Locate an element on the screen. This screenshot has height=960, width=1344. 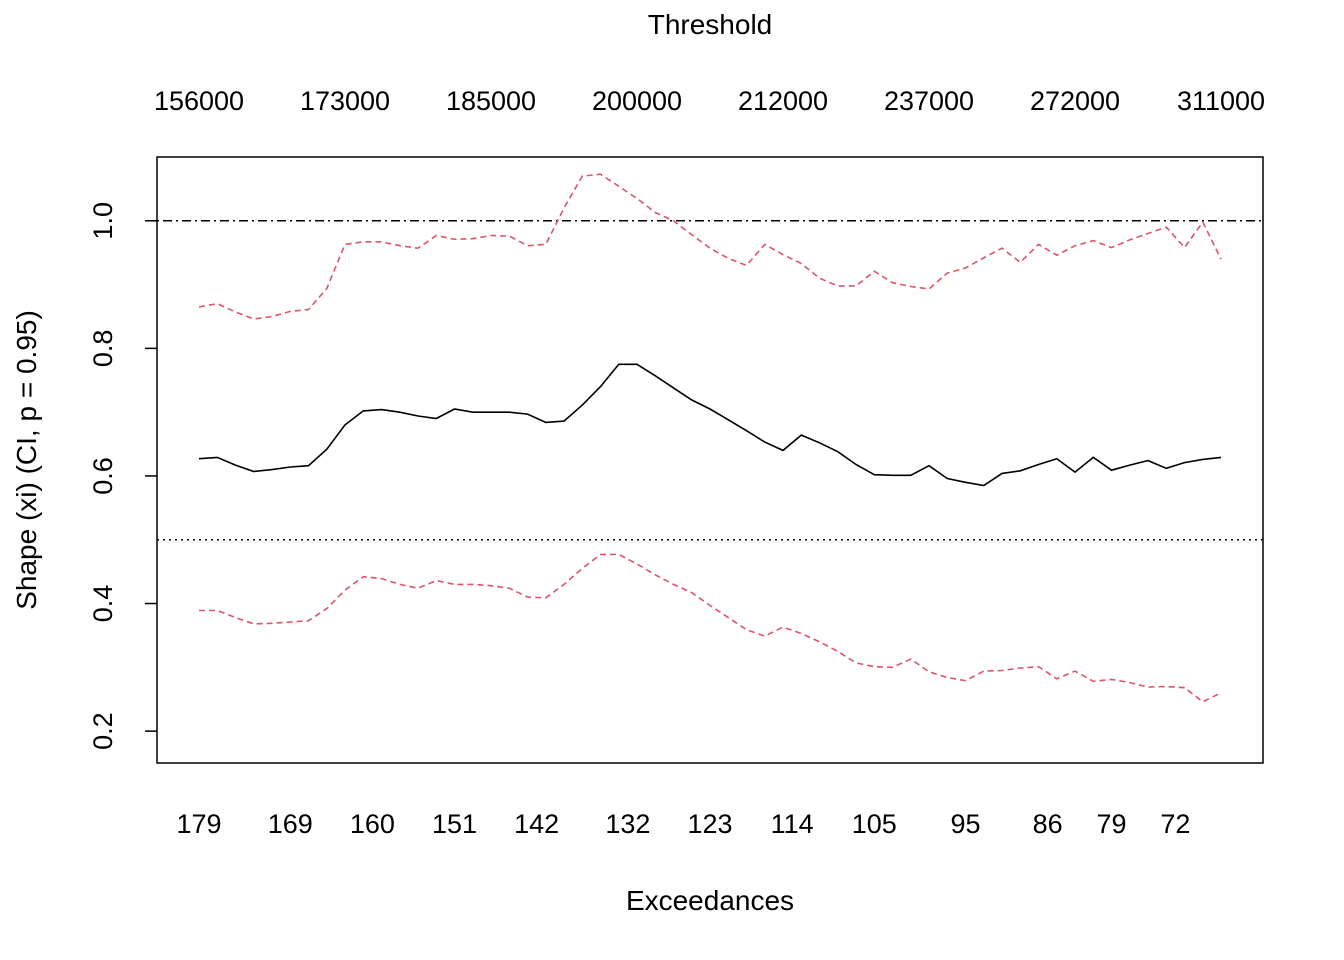
top-tick-label-5: 237000 is located at coordinates (929, 101).